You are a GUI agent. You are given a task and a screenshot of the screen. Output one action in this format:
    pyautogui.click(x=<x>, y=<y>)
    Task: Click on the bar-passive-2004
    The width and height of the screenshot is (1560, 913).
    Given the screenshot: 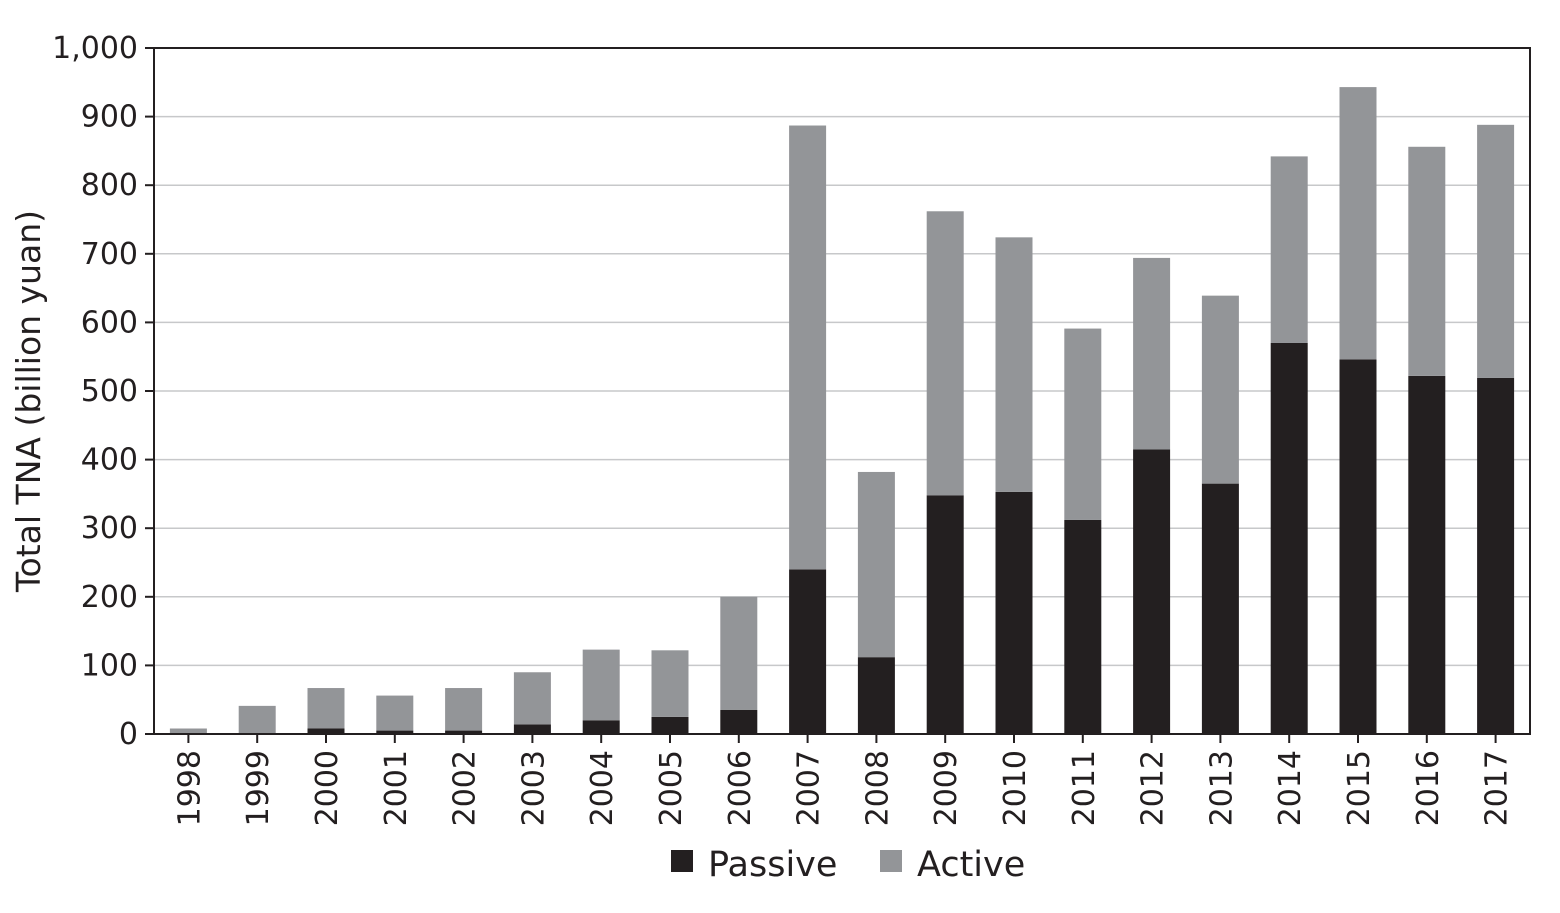 What is the action you would take?
    pyautogui.click(x=601, y=727)
    